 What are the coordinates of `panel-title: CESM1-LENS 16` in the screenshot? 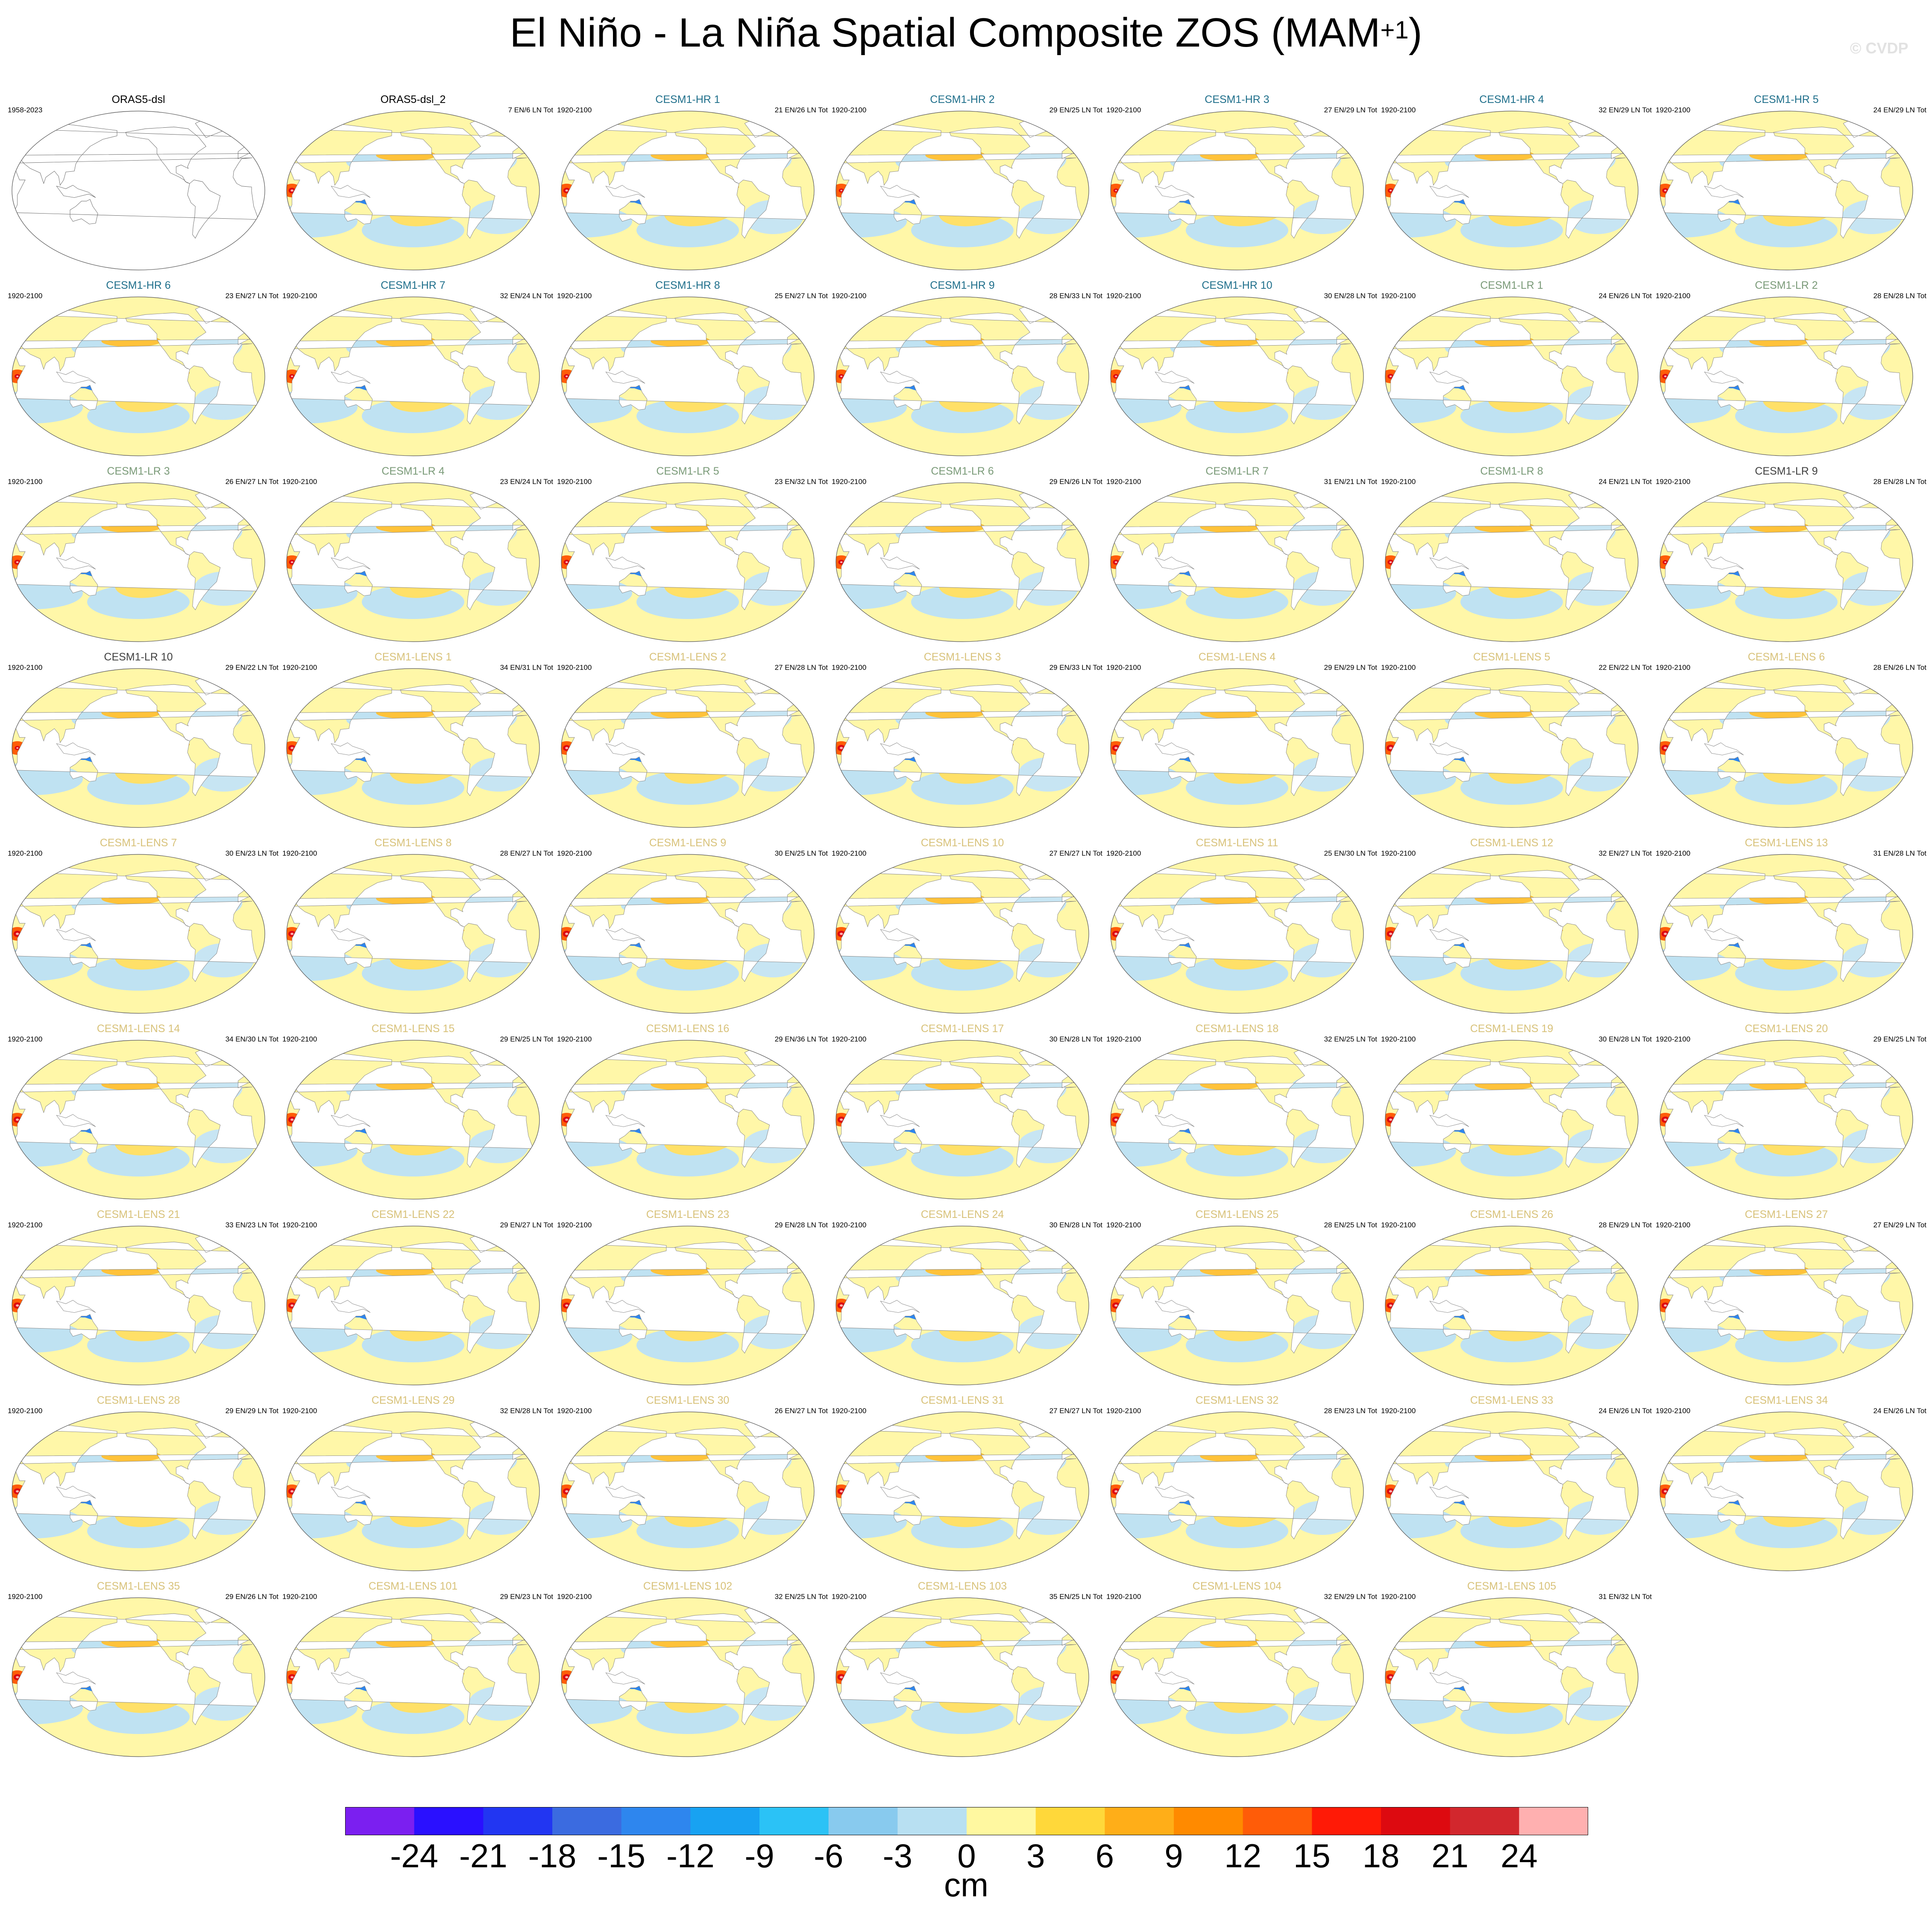 It's located at (688, 1029).